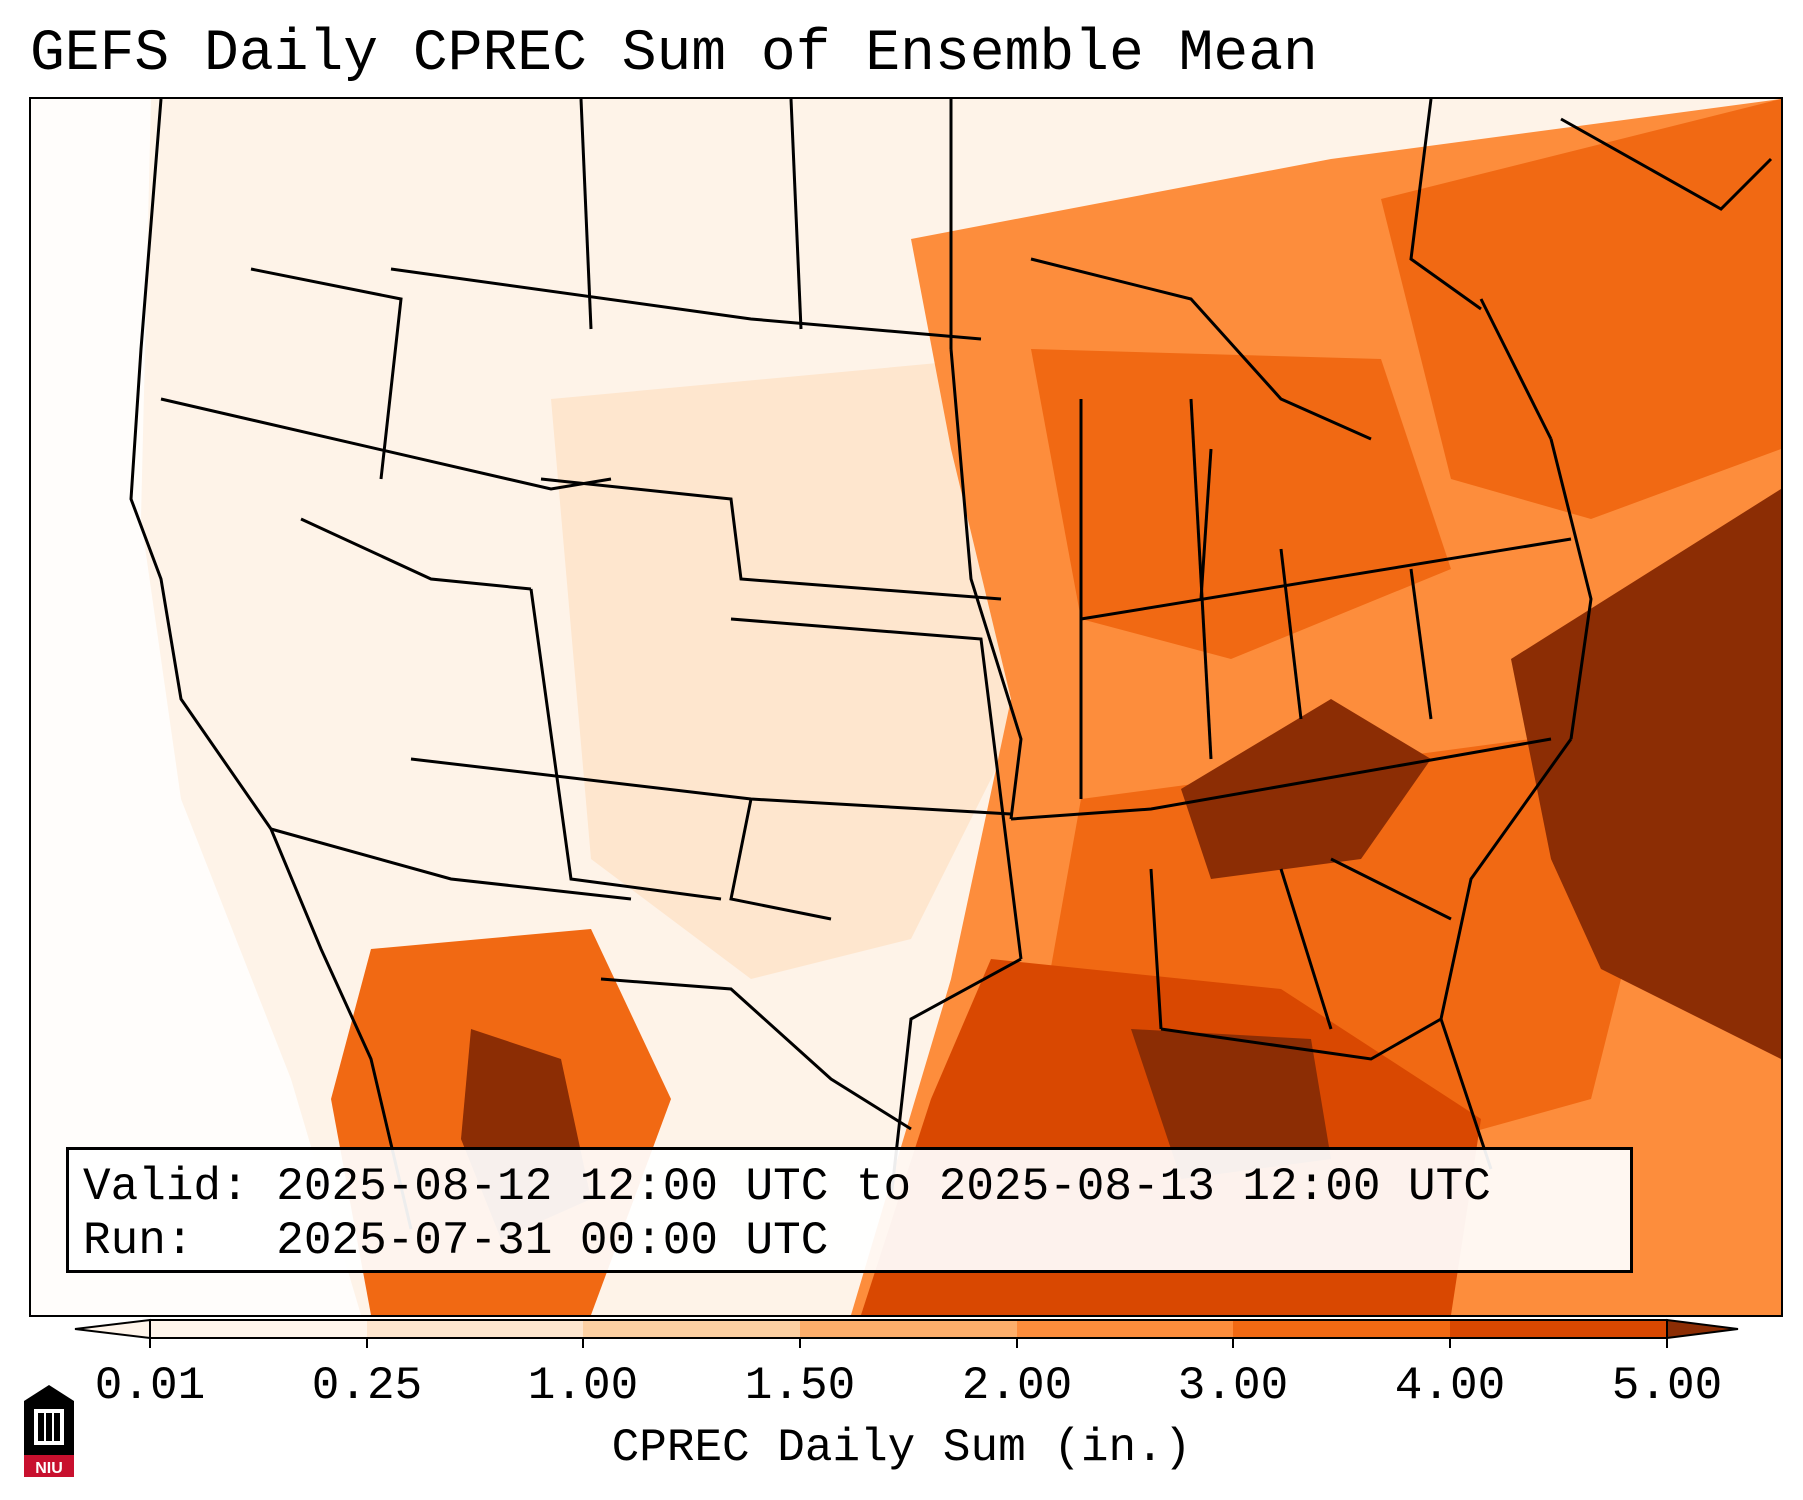 This screenshot has height=1500, width=1803. Describe the element at coordinates (138, 1241) in the screenshot. I see `run-label: Run:` at that location.